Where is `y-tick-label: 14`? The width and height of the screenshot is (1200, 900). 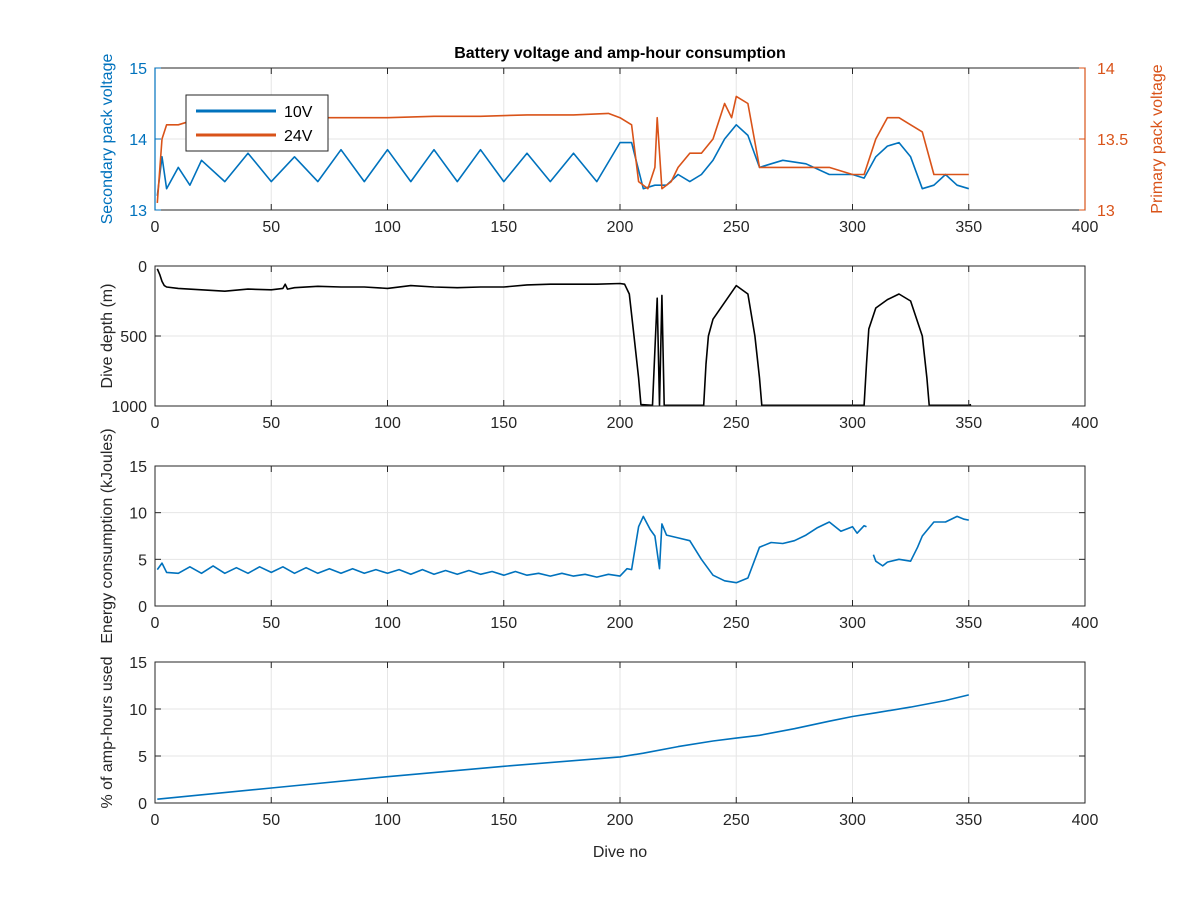 y-tick-label: 14 is located at coordinates (138, 140).